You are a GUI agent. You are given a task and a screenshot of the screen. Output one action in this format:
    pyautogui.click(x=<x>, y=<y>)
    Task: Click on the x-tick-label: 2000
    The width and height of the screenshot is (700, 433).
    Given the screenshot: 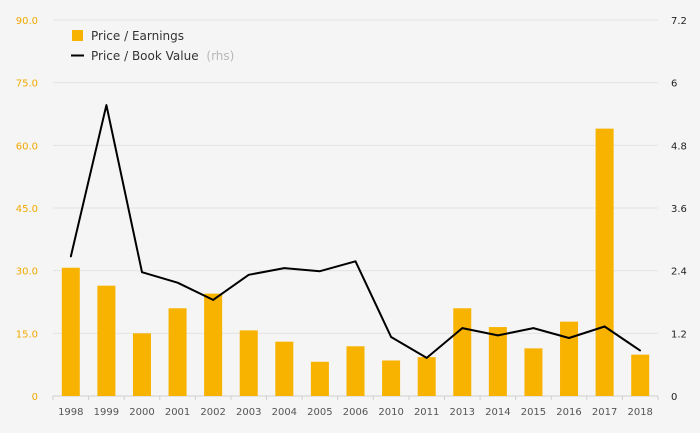 What is the action you would take?
    pyautogui.click(x=141, y=412)
    